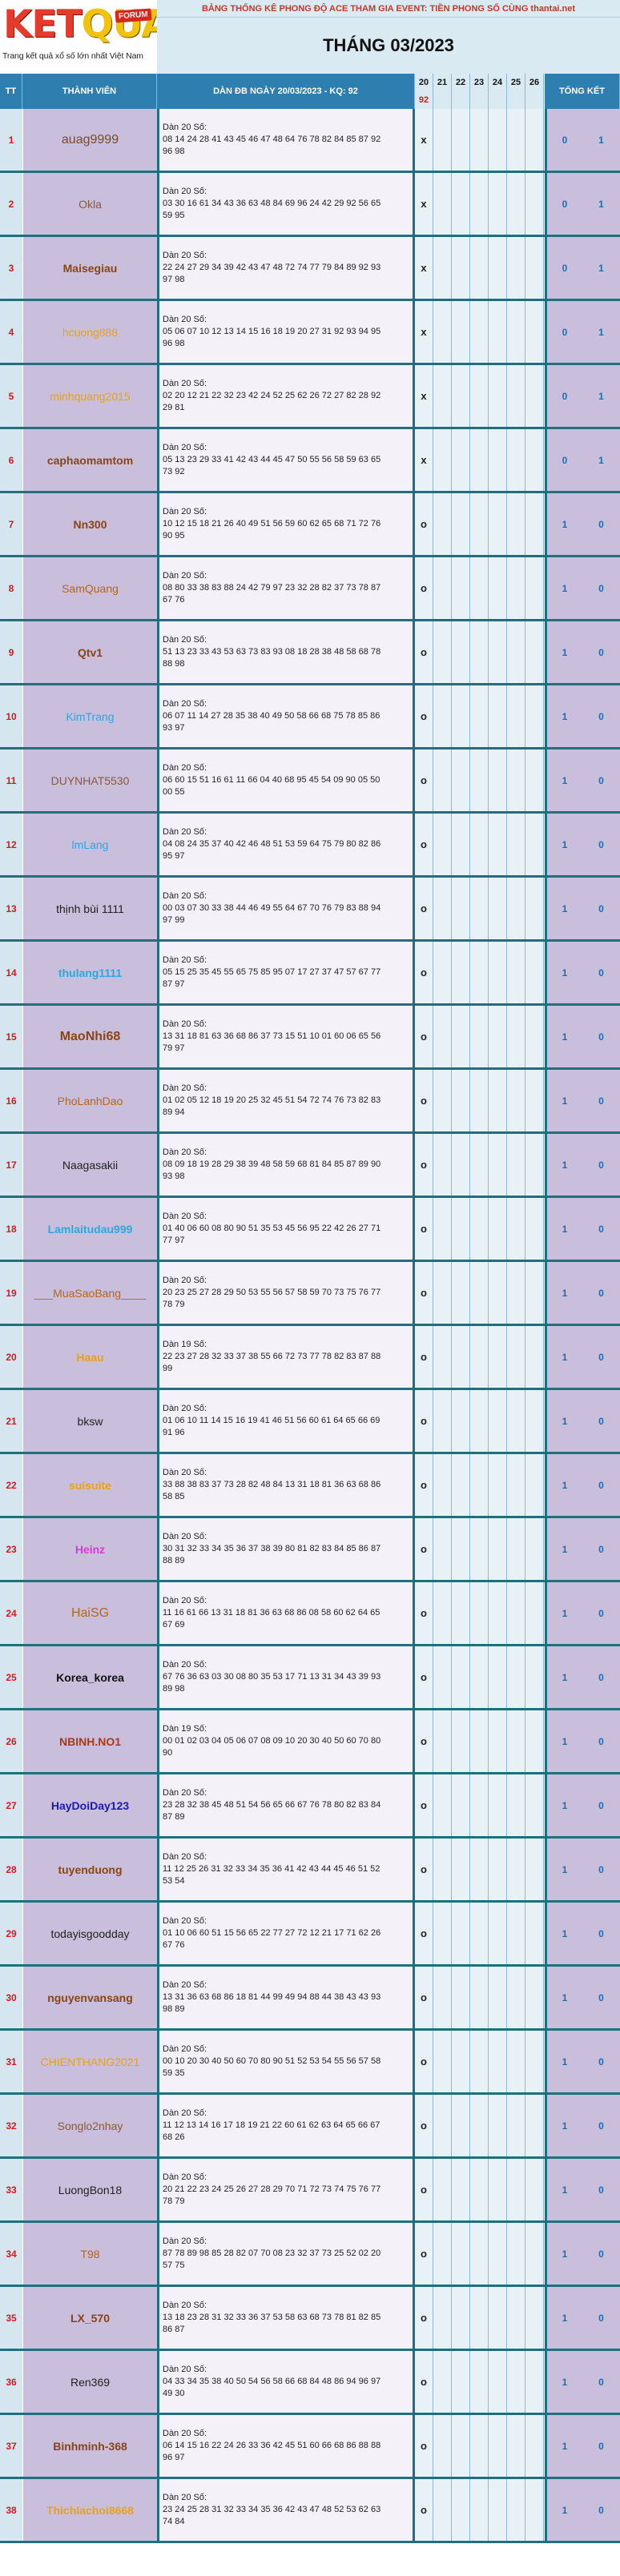 This screenshot has width=620, height=2576. Describe the element at coordinates (89, 1229) in the screenshot. I see `member-name: Lamlaitudau999` at that location.